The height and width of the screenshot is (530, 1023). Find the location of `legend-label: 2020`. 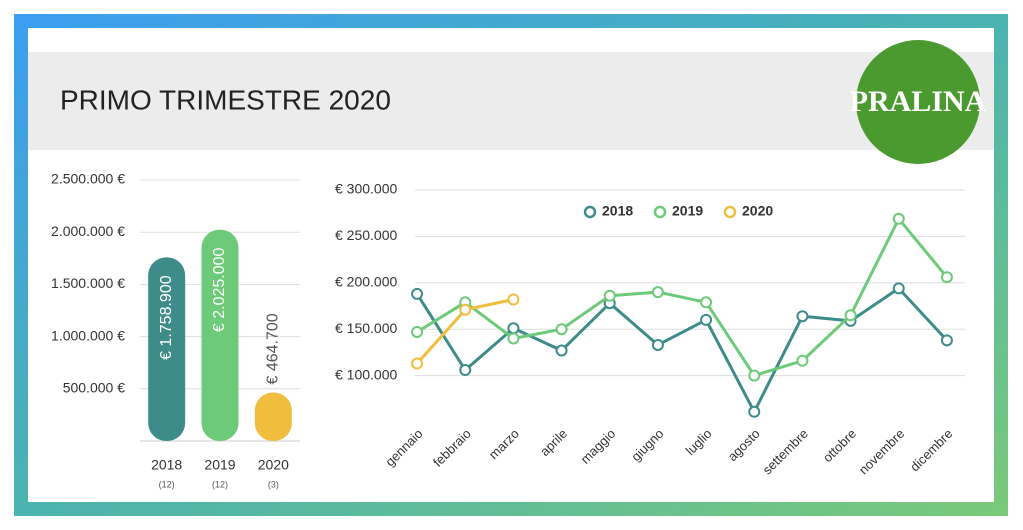

legend-label: 2020 is located at coordinates (757, 211).